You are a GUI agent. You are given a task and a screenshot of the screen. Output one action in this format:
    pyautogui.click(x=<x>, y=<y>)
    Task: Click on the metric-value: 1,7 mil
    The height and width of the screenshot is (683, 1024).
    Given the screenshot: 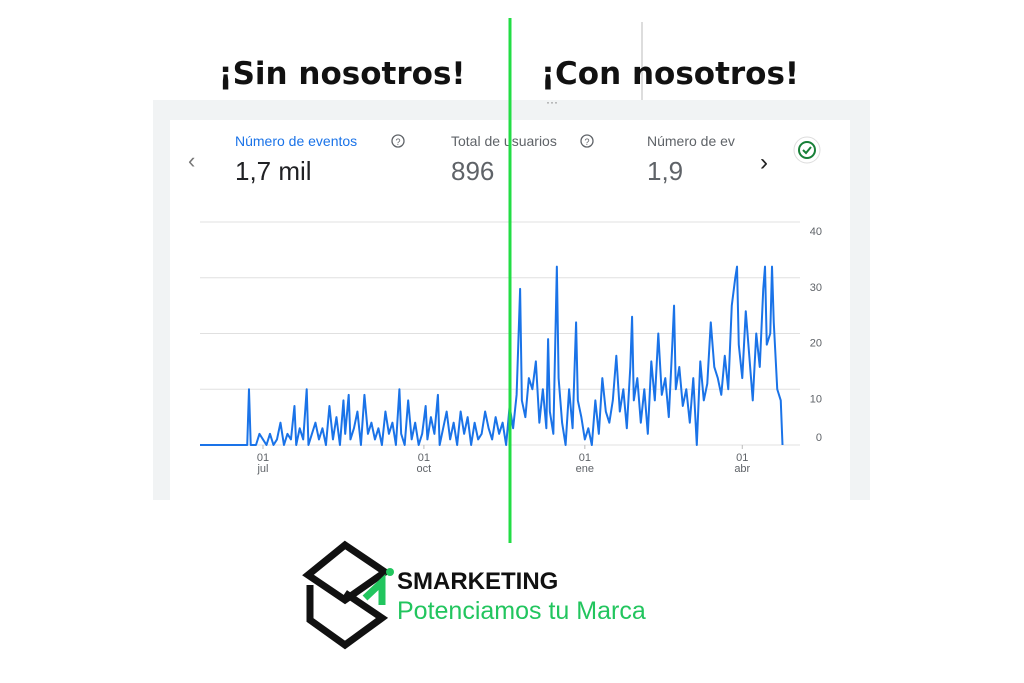 What is the action you would take?
    pyautogui.click(x=273, y=171)
    